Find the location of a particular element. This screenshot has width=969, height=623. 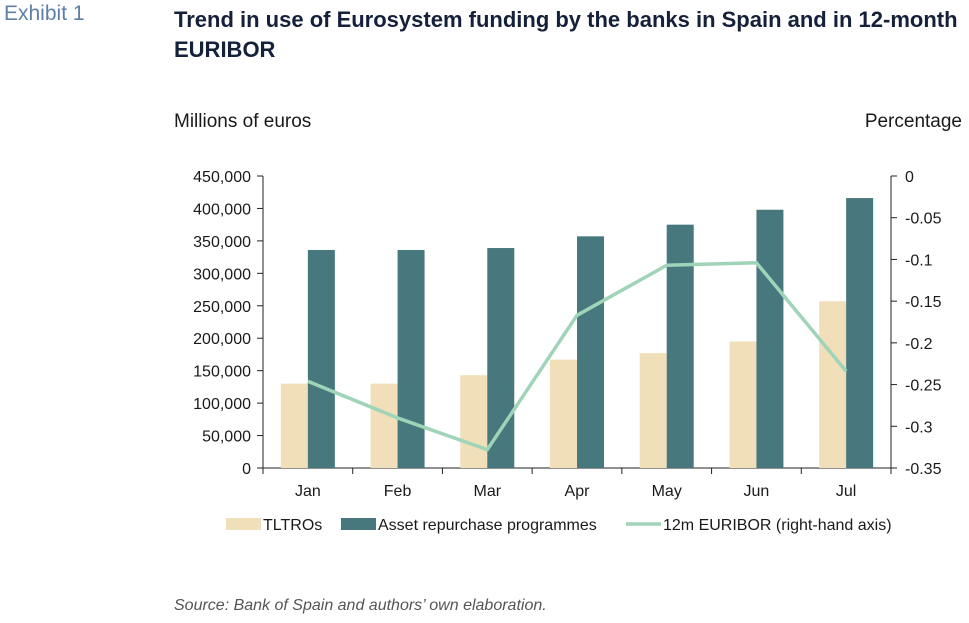

x-tick-label: May is located at coordinates (667, 491).